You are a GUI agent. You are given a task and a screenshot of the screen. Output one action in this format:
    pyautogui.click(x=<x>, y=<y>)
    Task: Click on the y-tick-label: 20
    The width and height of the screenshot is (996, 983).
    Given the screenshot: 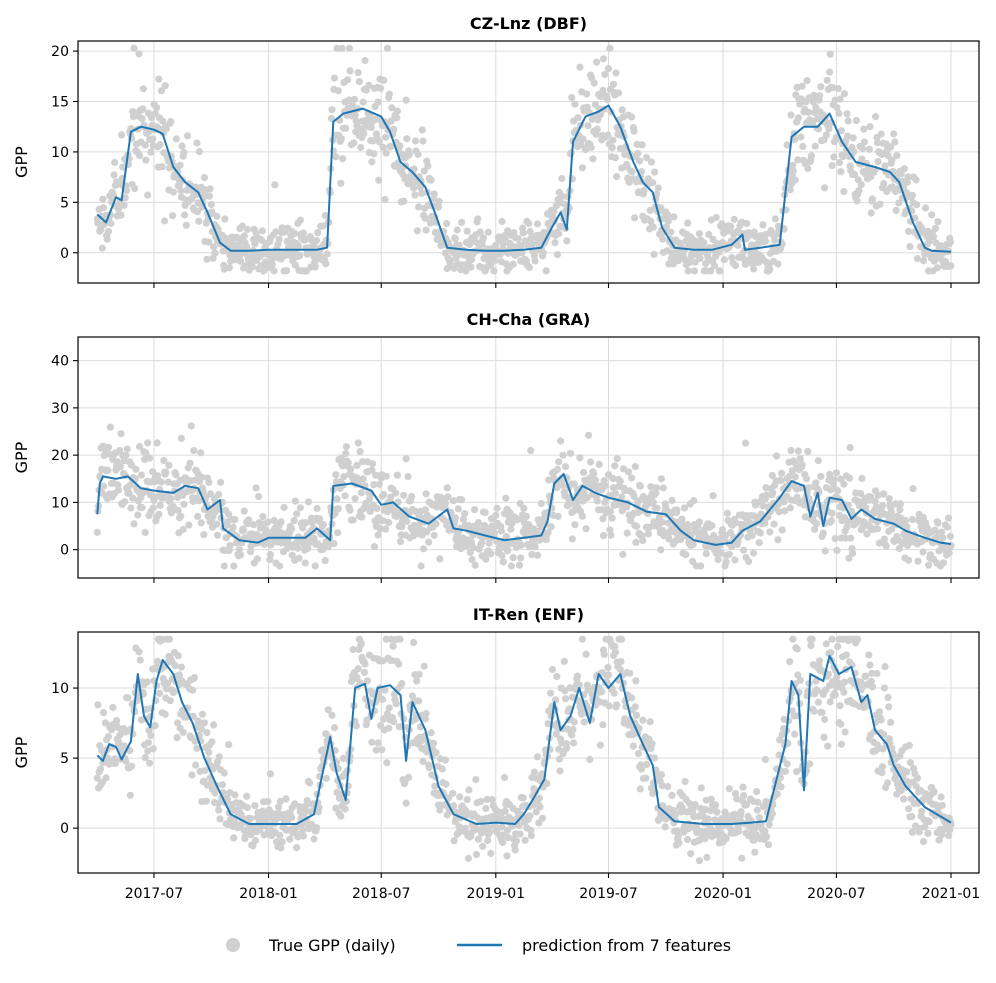 What is the action you would take?
    pyautogui.click(x=60, y=52)
    